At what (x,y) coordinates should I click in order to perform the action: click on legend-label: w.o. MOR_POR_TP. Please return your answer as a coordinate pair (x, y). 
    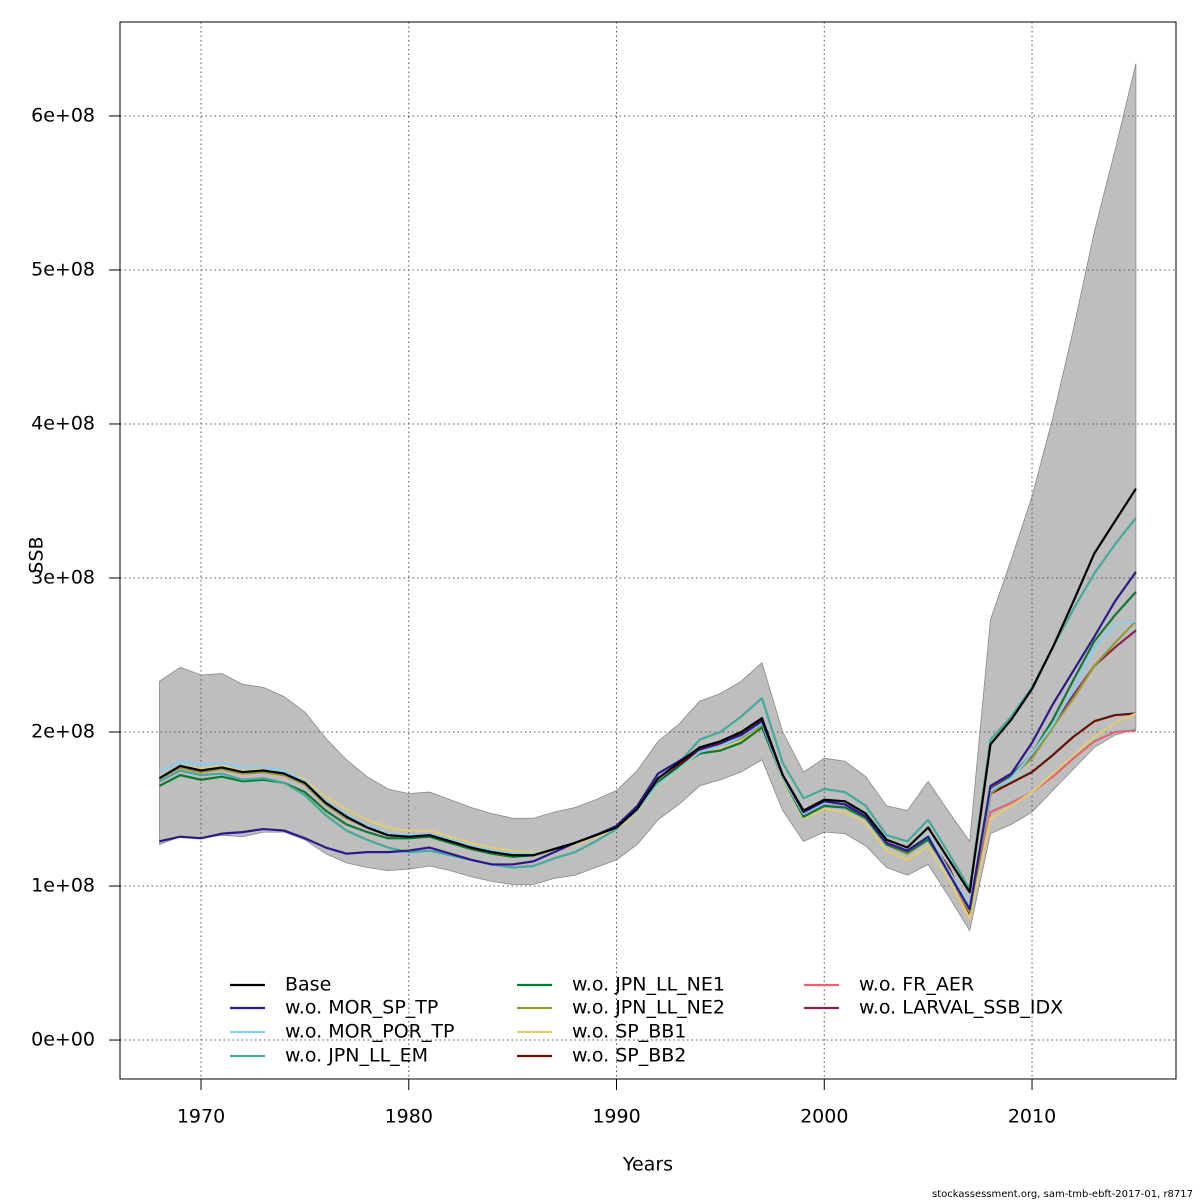
    Looking at the image, I should click on (369, 1032).